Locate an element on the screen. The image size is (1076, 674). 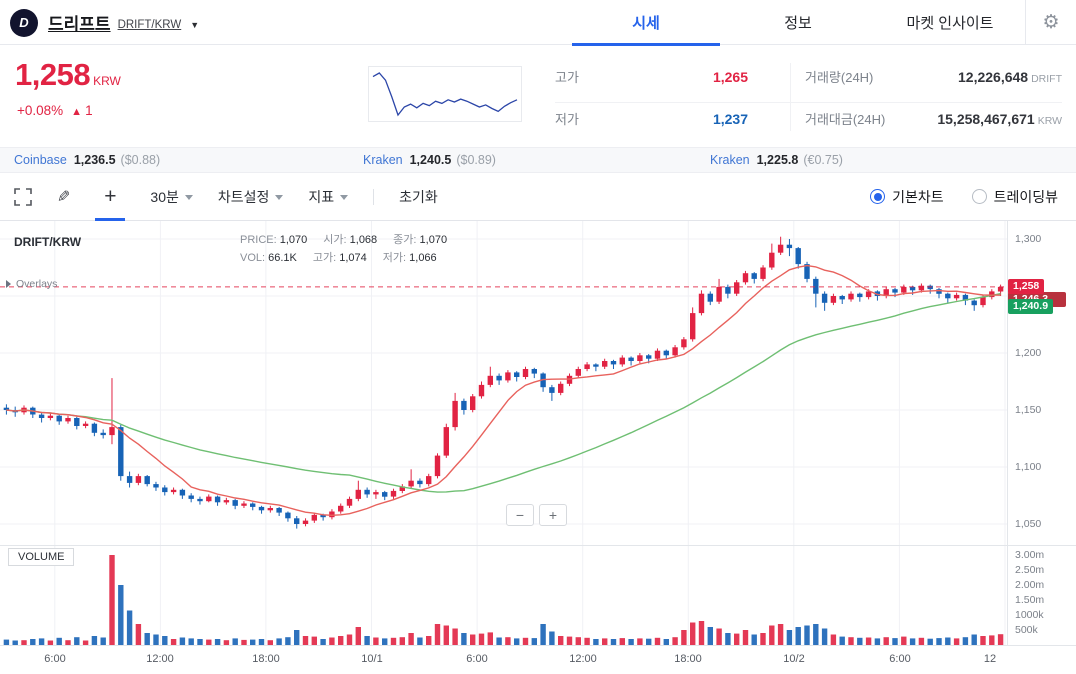
chart-settings-label: 차트설정 is located at coordinates (243, 196).